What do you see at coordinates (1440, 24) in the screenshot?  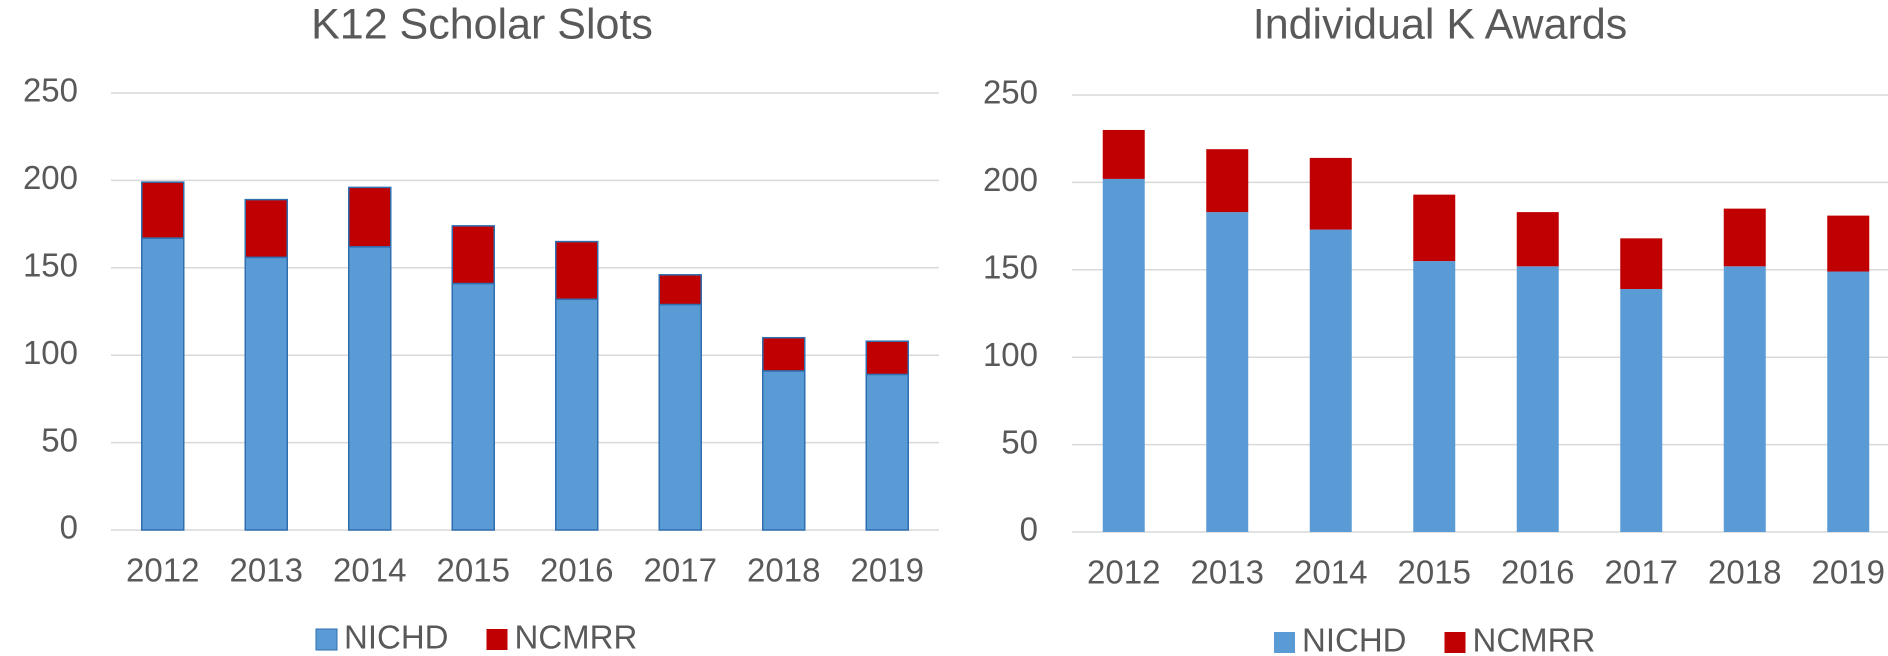 I see `chart-title: Individual K Awards` at bounding box center [1440, 24].